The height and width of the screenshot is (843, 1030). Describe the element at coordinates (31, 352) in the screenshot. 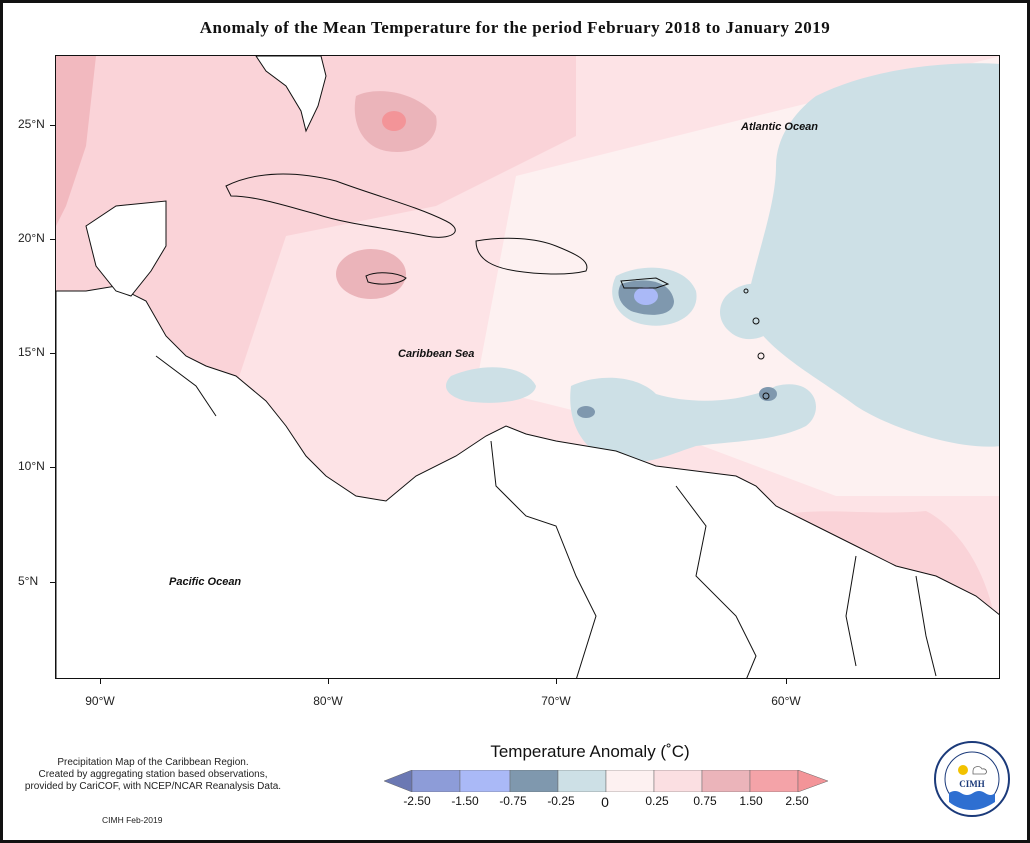

I see `lat-label-15n: 15°N` at that location.